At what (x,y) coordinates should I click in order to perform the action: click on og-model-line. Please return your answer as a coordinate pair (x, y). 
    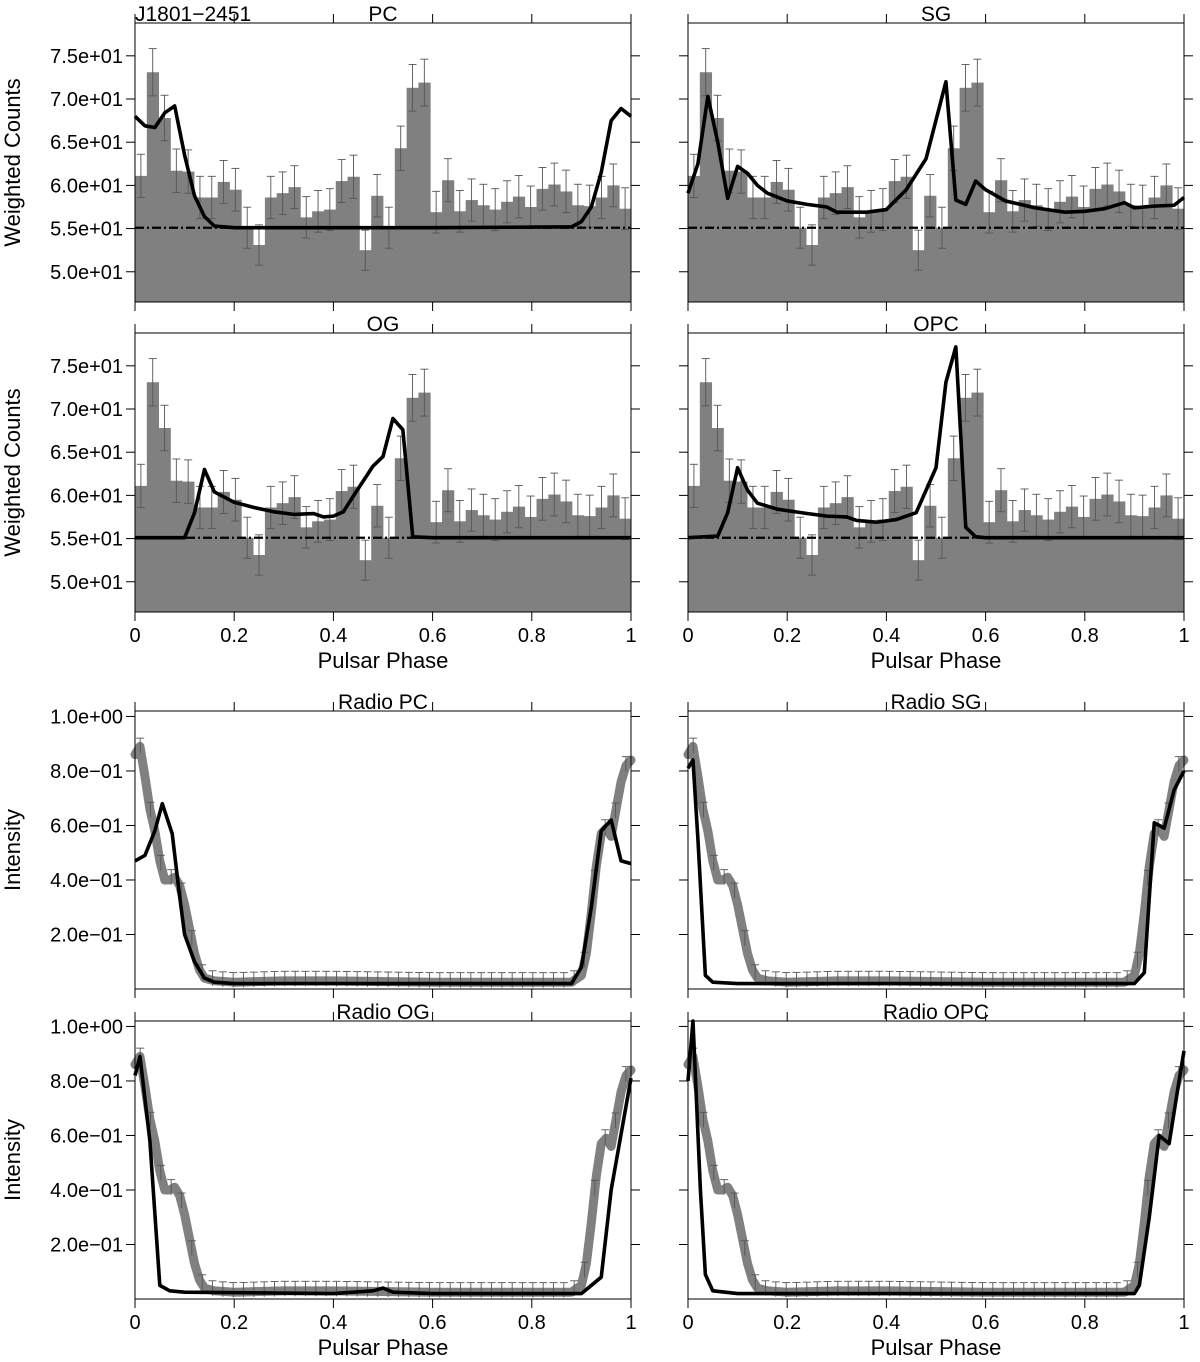
    Looking at the image, I should click on (383, 478).